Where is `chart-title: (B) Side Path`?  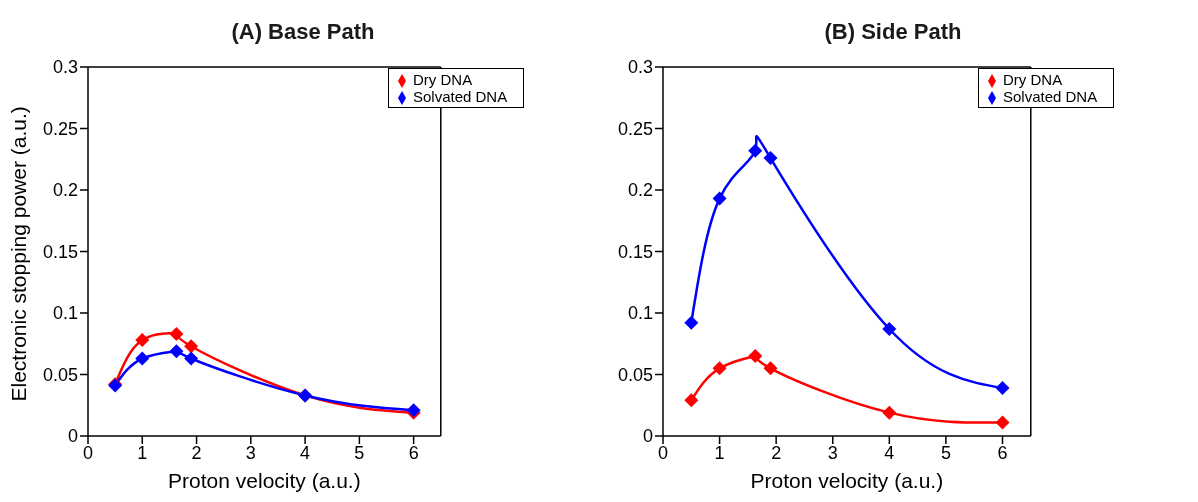
chart-title: (B) Side Path is located at coordinates (893, 32).